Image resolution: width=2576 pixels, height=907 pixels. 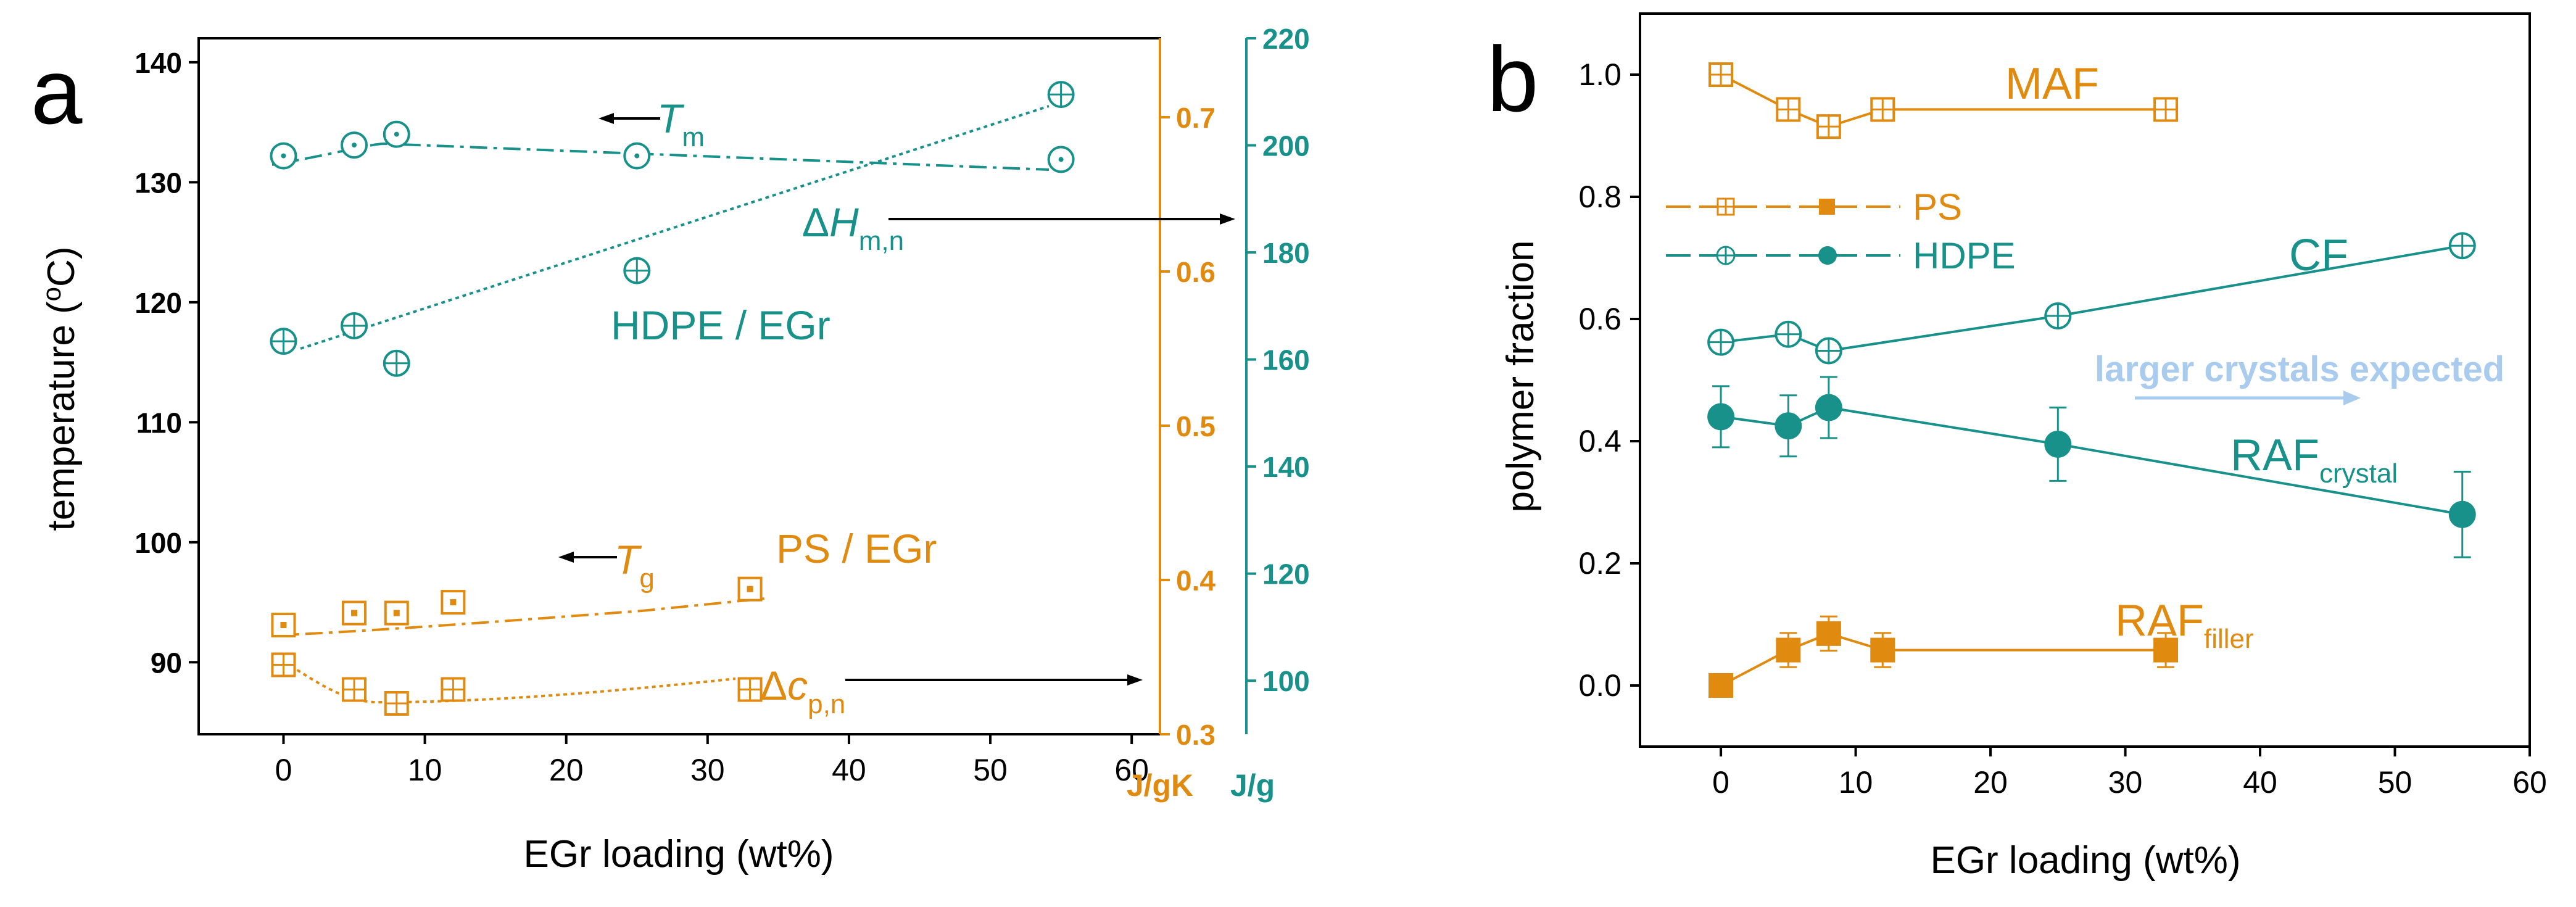 I want to click on annotation-ps-egr: PS / EGr, so click(x=856, y=548).